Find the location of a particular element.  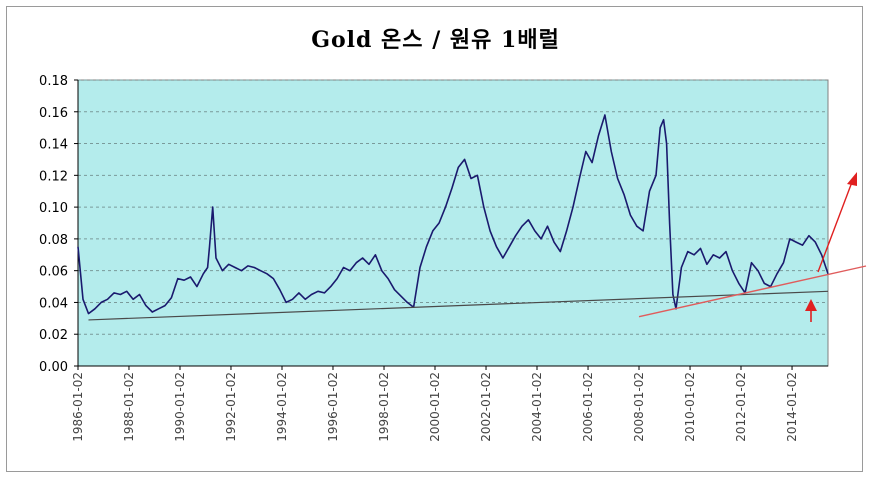

arrow-up-small-head is located at coordinates (811, 305).